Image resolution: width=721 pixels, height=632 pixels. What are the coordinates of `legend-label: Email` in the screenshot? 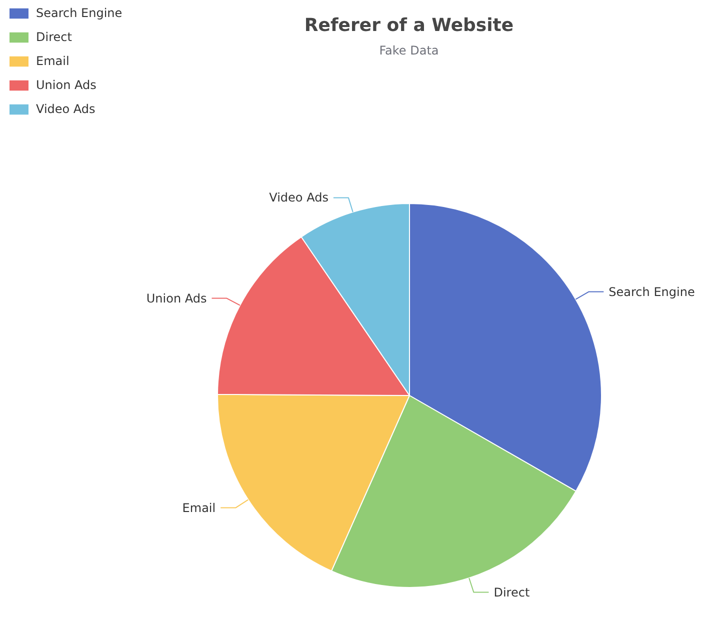 It's located at (53, 61).